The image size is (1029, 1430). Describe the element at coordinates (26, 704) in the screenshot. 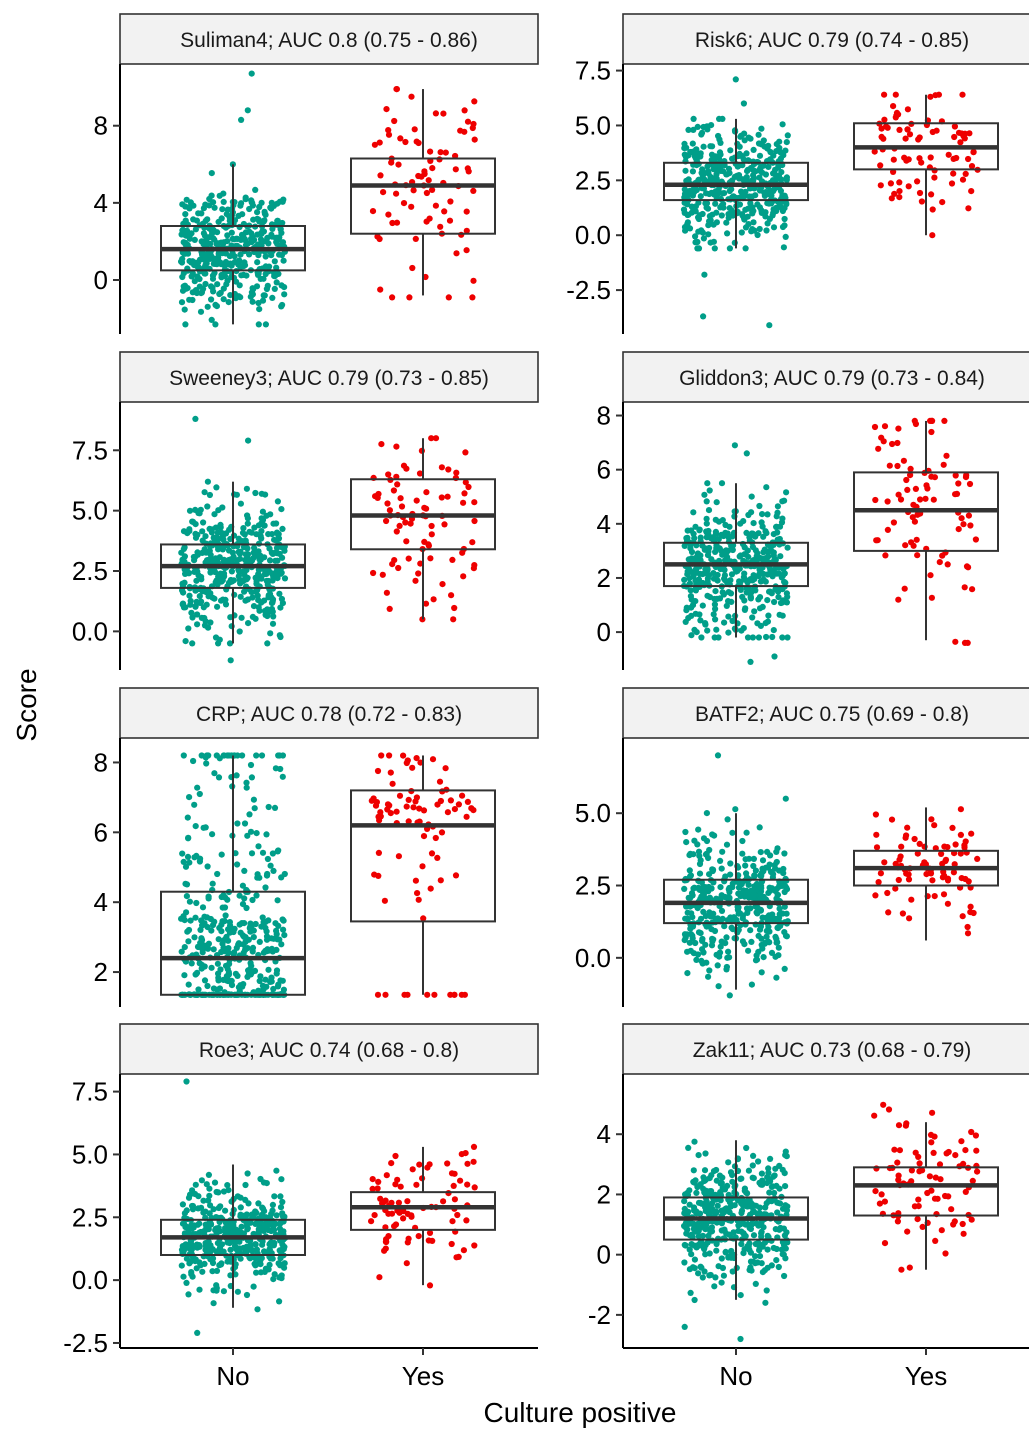

I see `y-axis-title: Score` at that location.